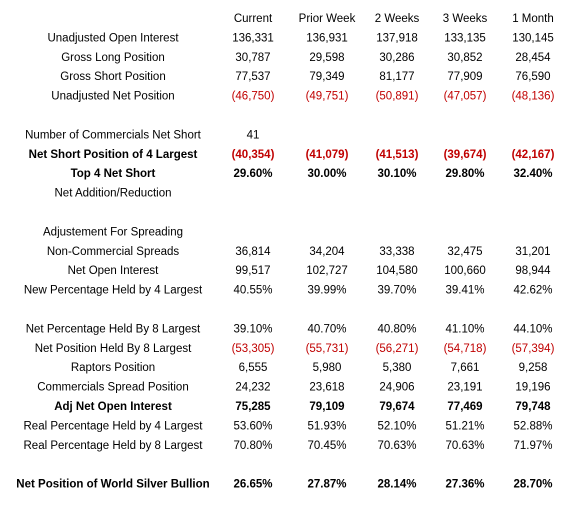  What do you see at coordinates (464, 329) in the screenshot?
I see `cell: 41.10%` at bounding box center [464, 329].